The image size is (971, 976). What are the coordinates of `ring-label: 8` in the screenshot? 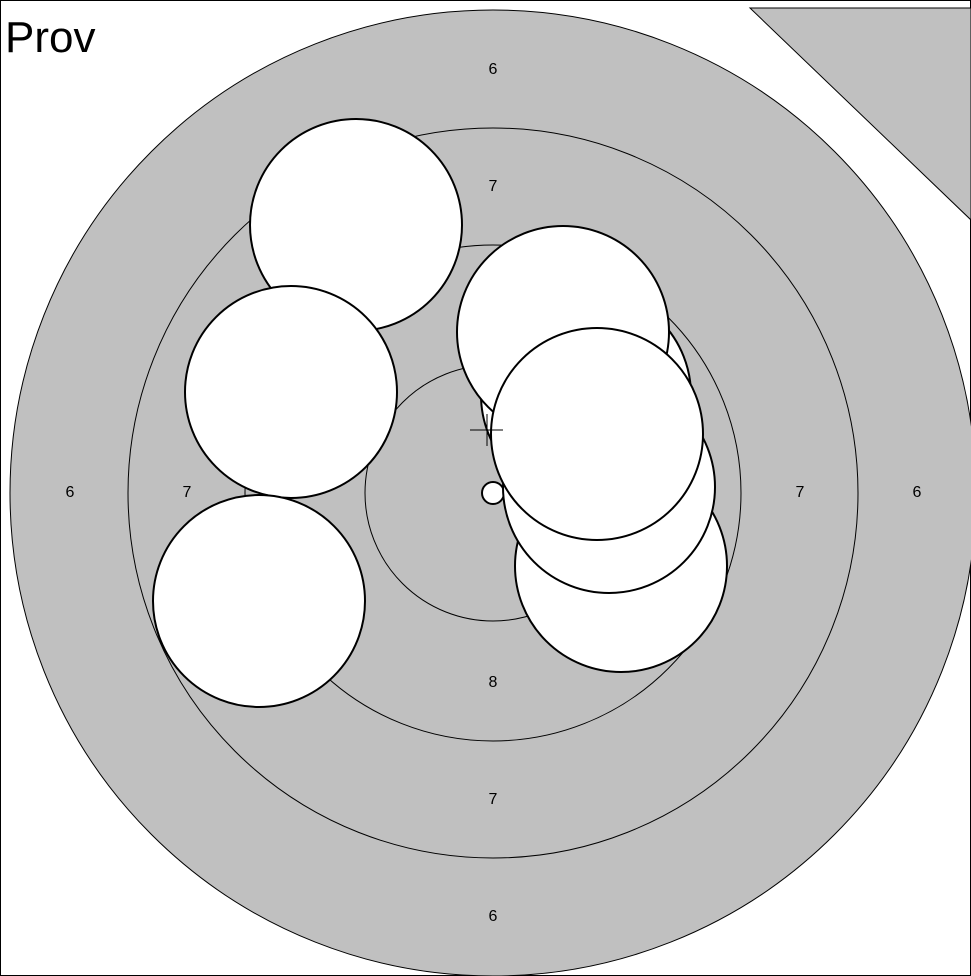 It's located at (493, 682).